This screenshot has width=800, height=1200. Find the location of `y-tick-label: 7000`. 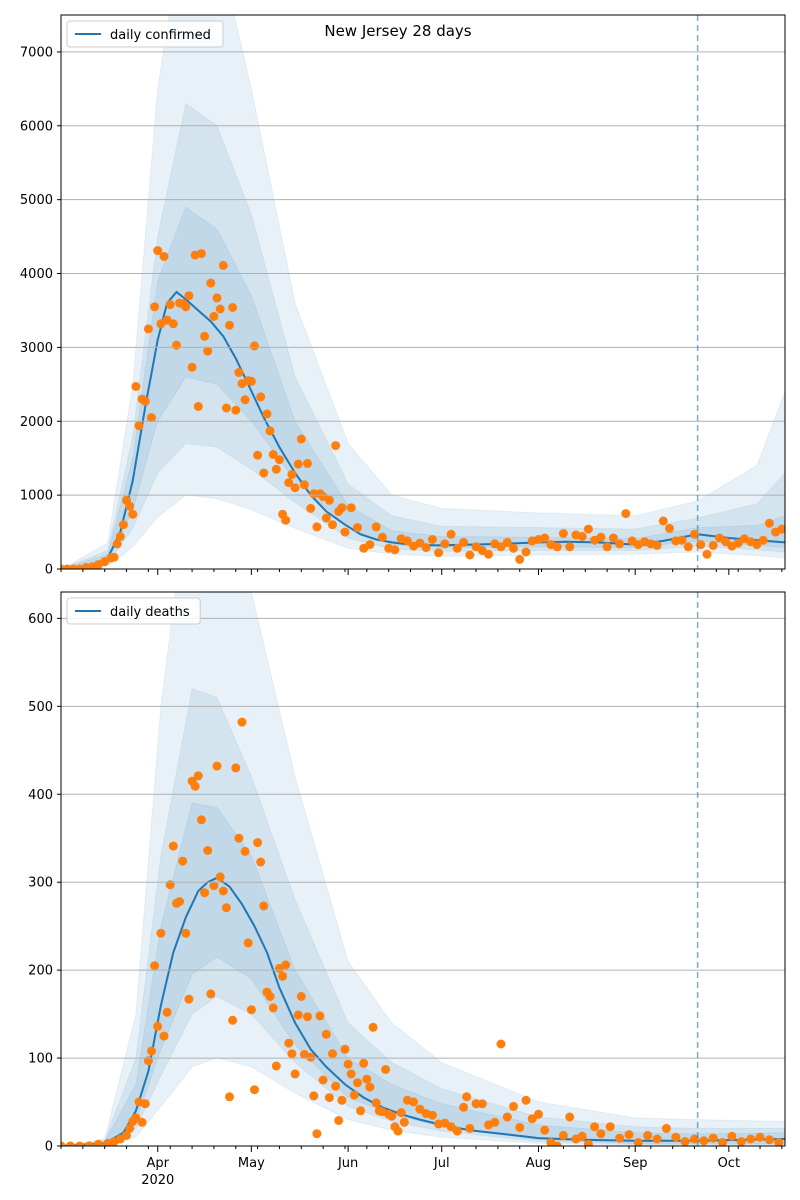

y-tick-label: 7000 is located at coordinates (36, 52).